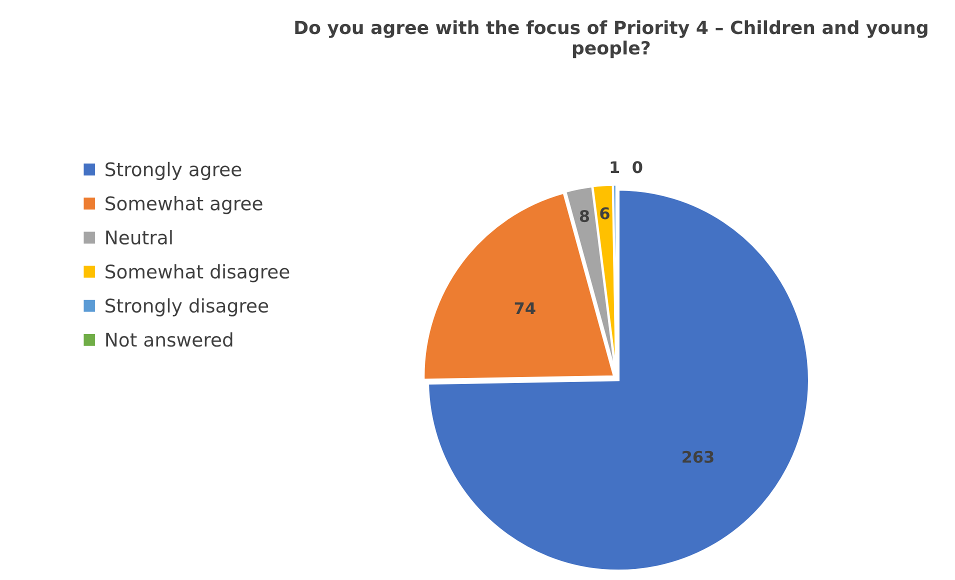 The image size is (955, 580). Describe the element at coordinates (615, 167) in the screenshot. I see `data-label: 1` at that location.